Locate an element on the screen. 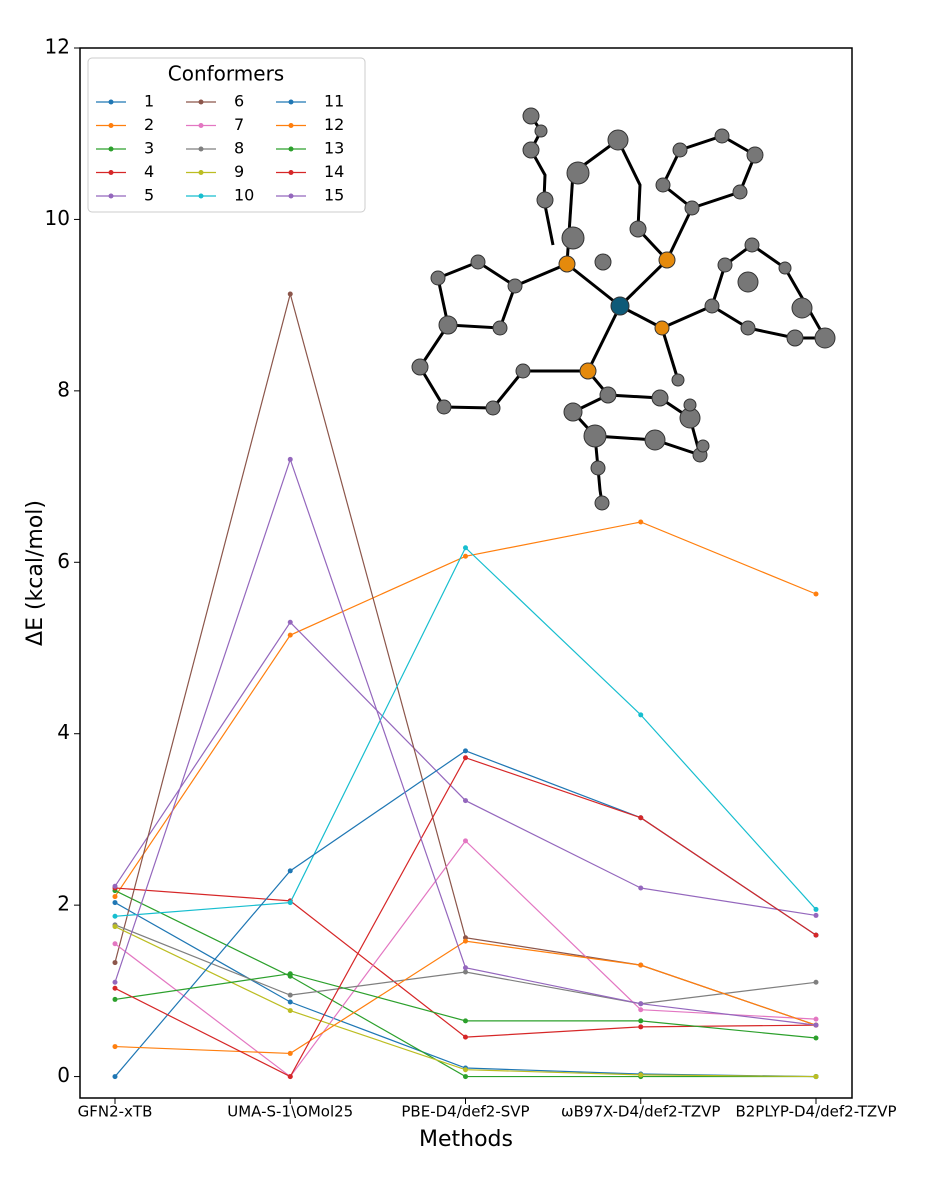 The height and width of the screenshot is (1178, 930). y-tick-label: 0 is located at coordinates (63, 1075).